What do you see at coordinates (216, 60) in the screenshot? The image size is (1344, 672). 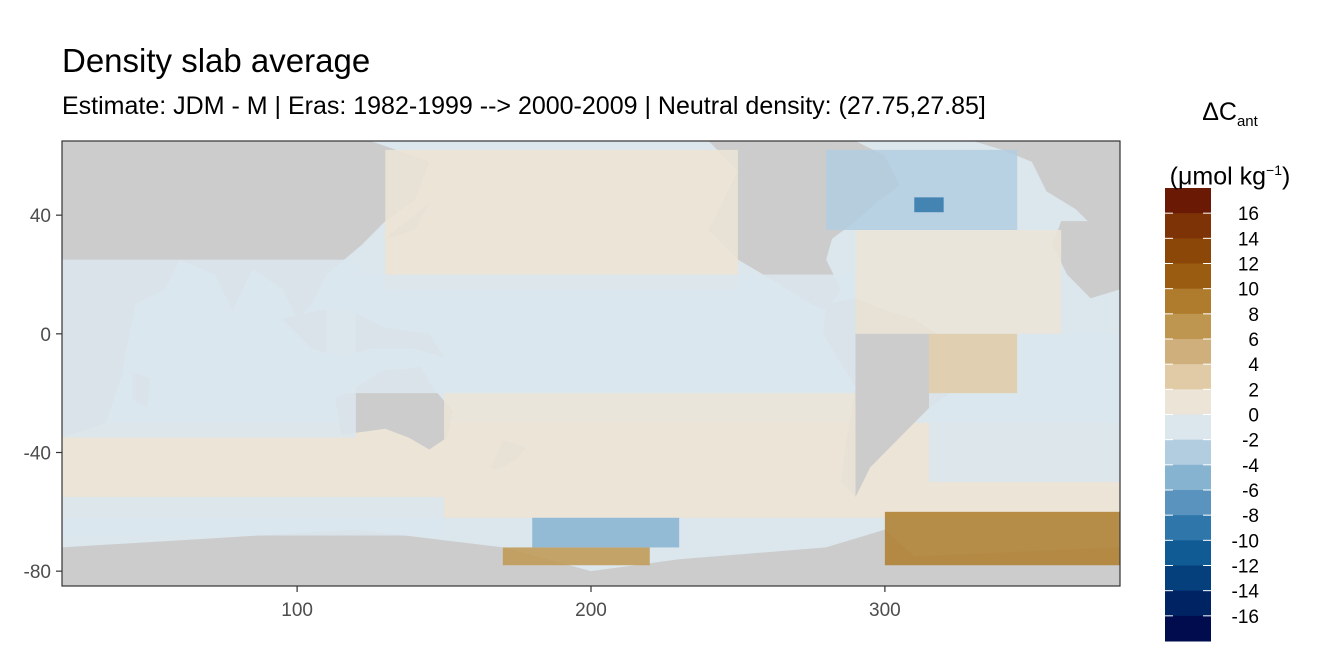 I see `chart-title: Density slab average` at bounding box center [216, 60].